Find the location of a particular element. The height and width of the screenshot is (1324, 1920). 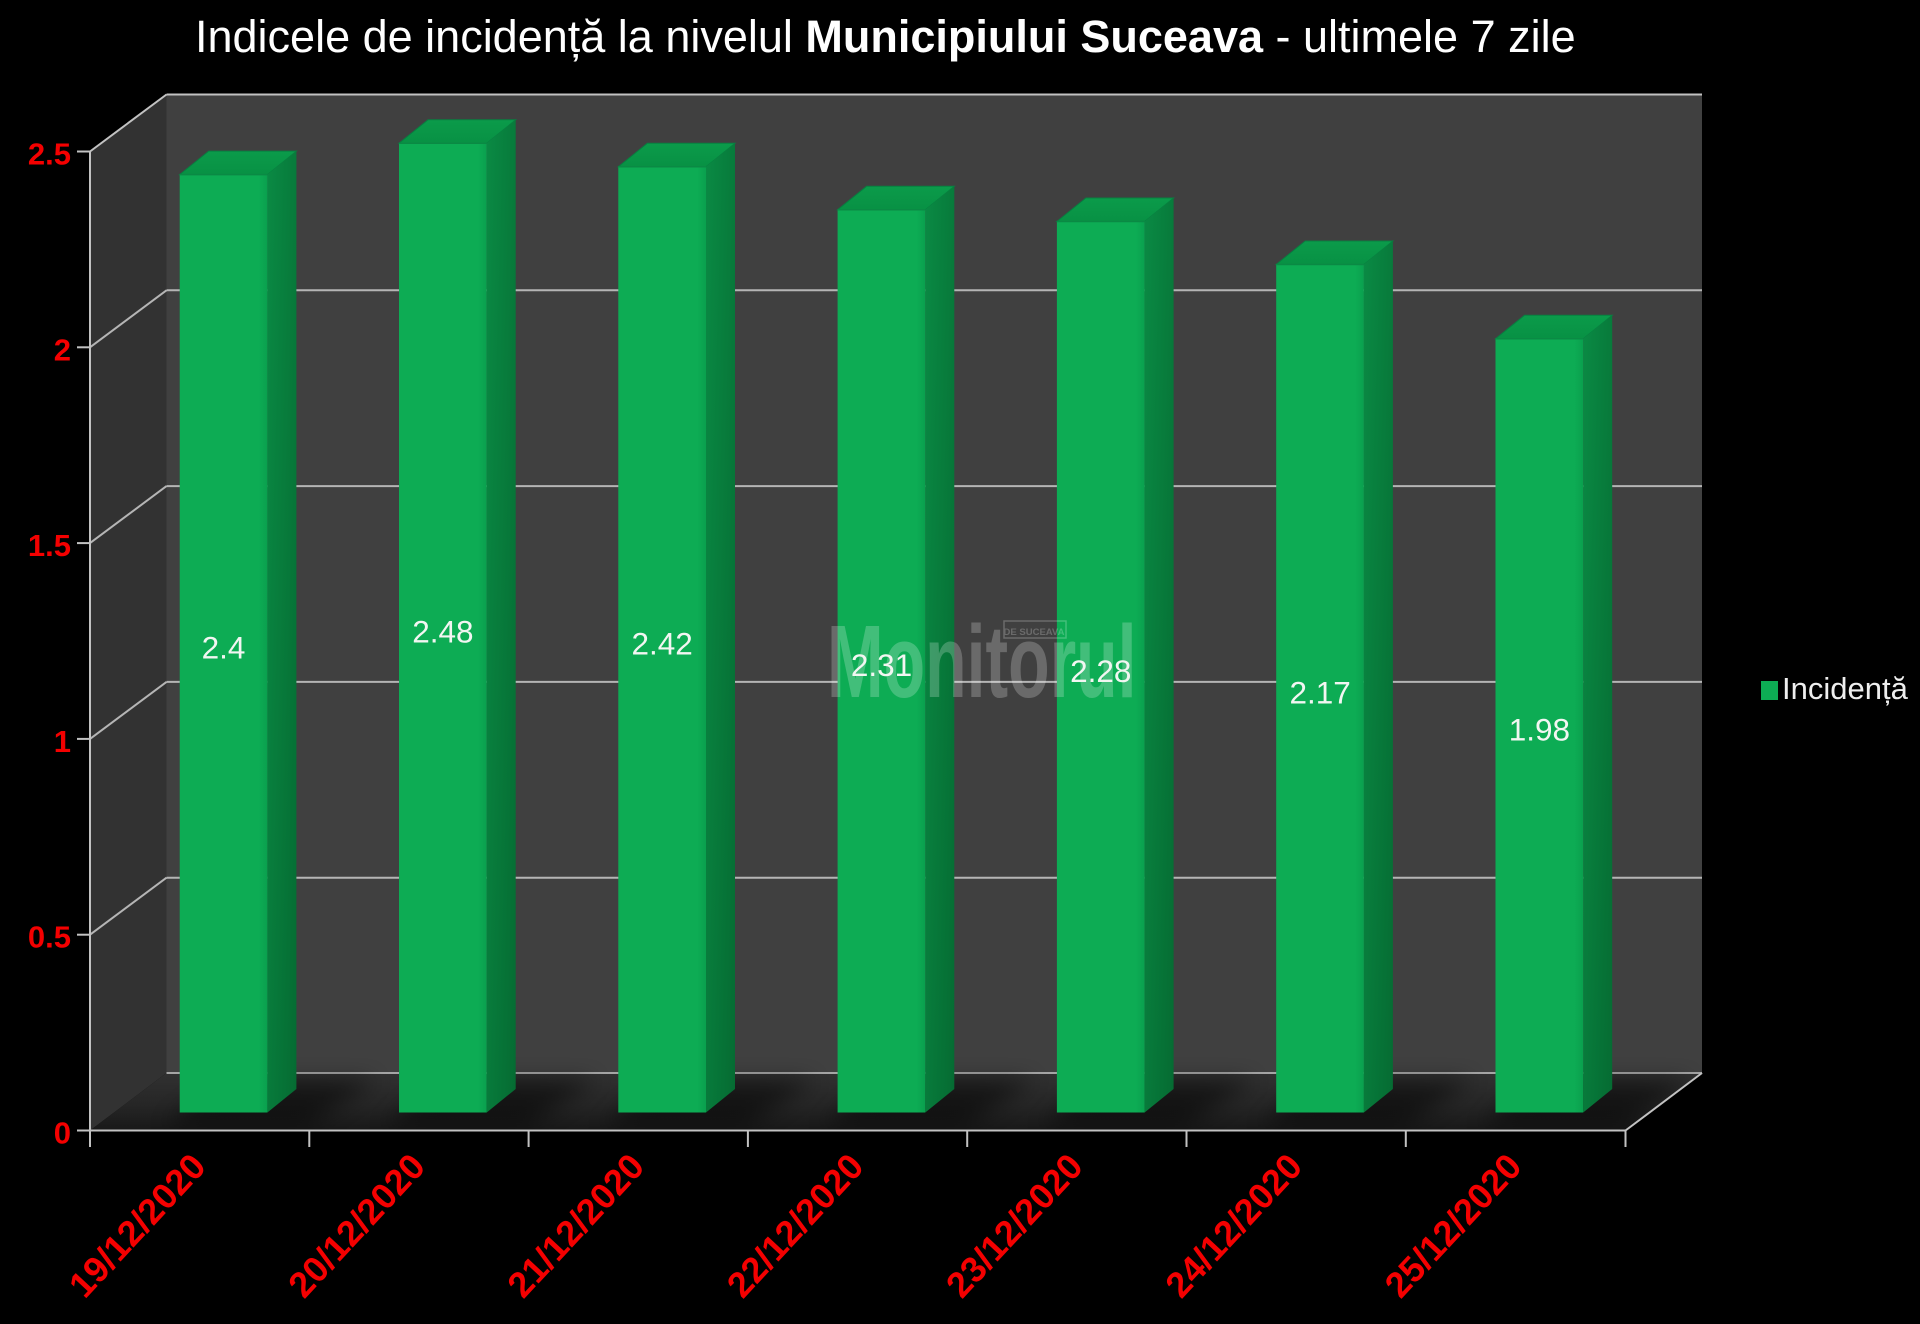

svg-text: 2.17 is located at coordinates (1319, 692).